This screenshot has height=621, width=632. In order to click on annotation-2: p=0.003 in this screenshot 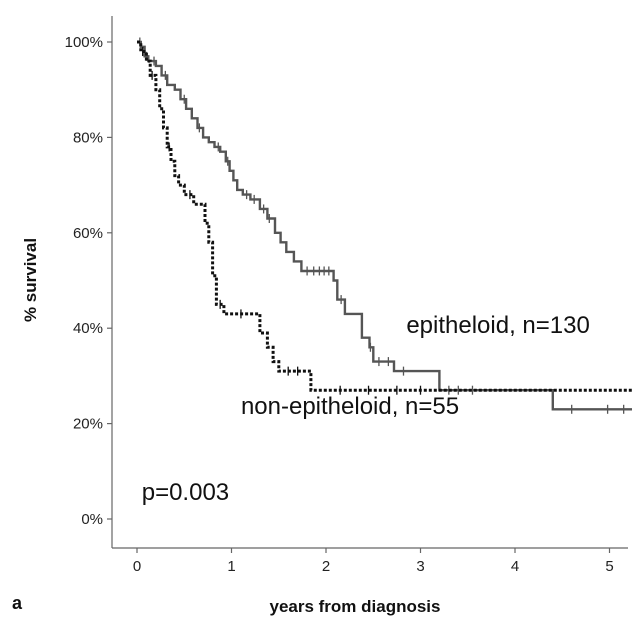, I will do `click(185, 492)`.